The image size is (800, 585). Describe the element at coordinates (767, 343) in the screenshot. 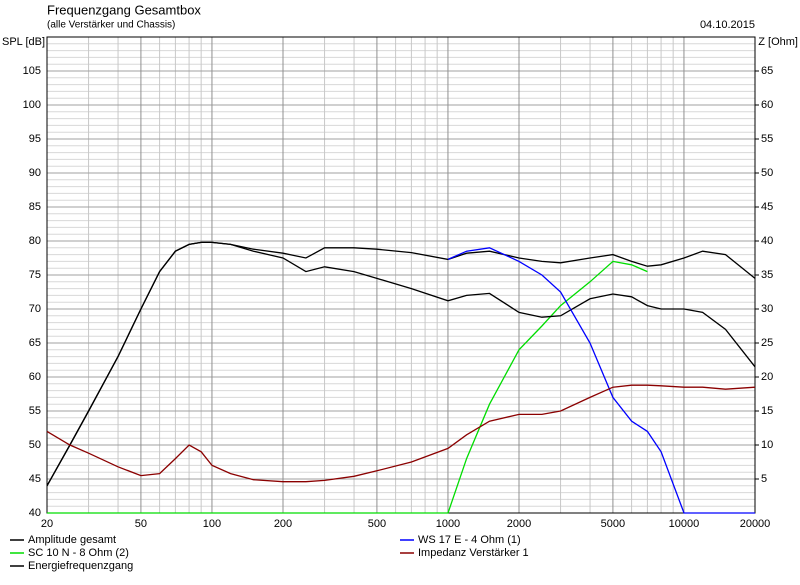

I see `y2-tick-label: 25` at that location.